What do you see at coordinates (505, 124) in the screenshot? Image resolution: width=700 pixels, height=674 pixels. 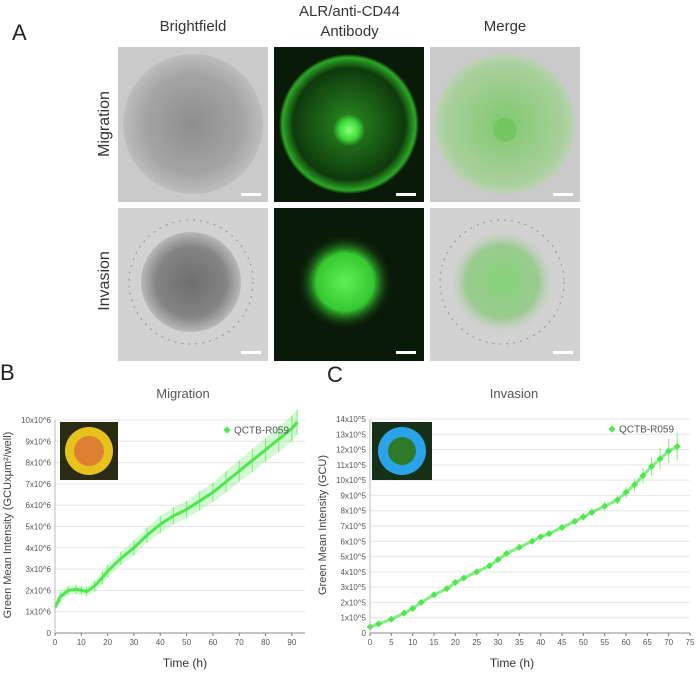 I see `tile-merge-migration` at bounding box center [505, 124].